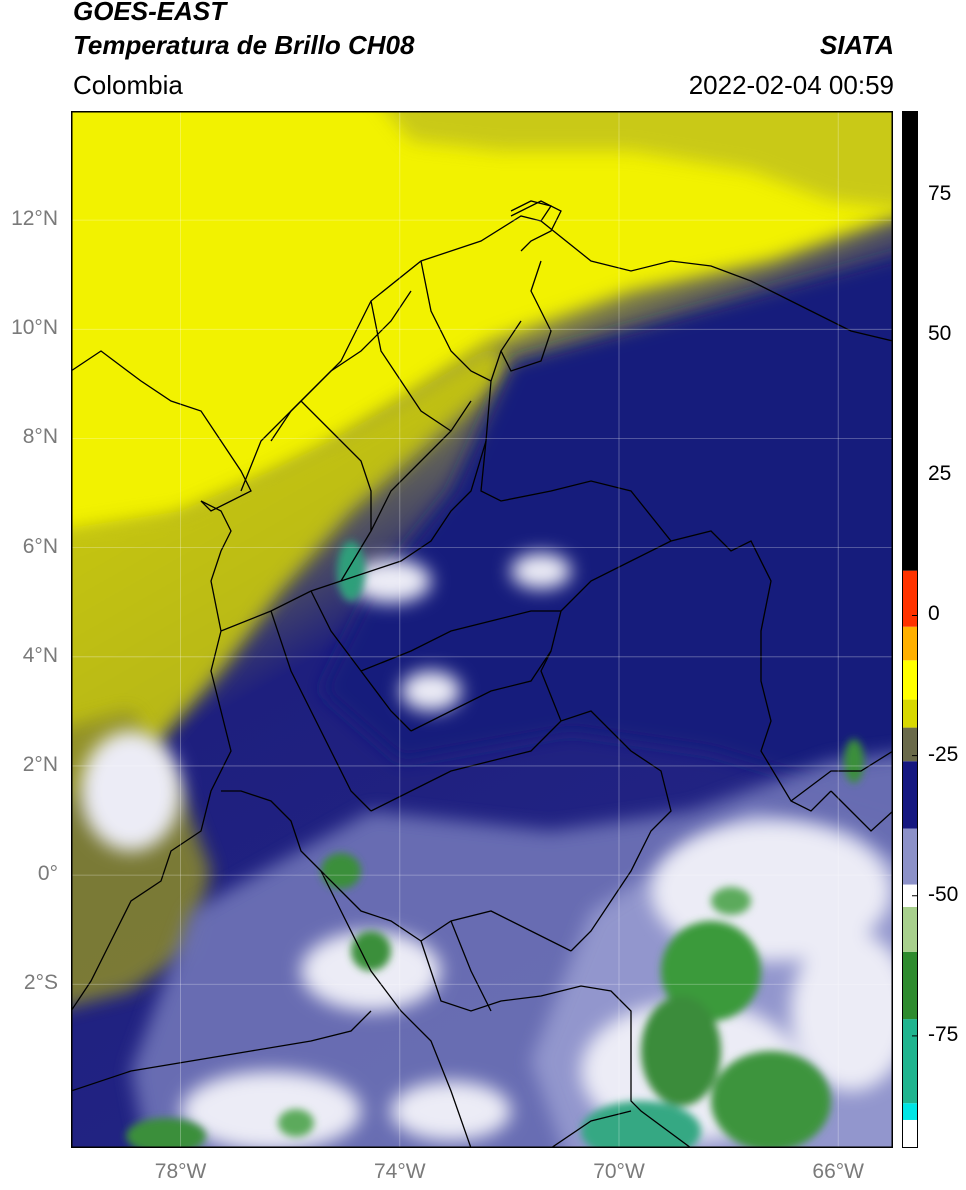  What do you see at coordinates (940, 334) in the screenshot?
I see `colorbar-tick-label: 50` at bounding box center [940, 334].